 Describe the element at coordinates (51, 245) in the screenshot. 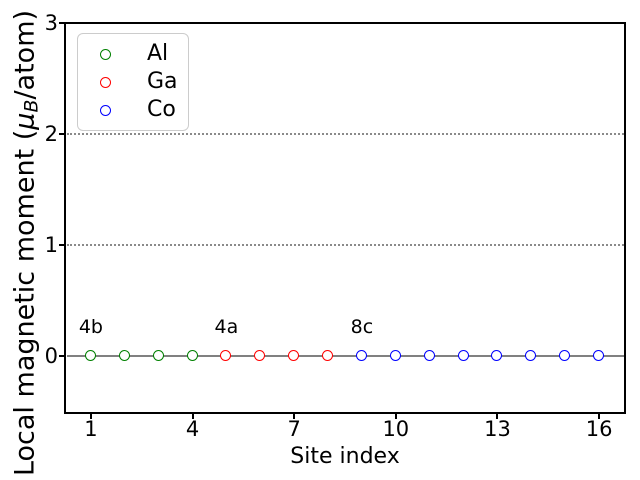

I see `y-tick-label: 1` at that location.